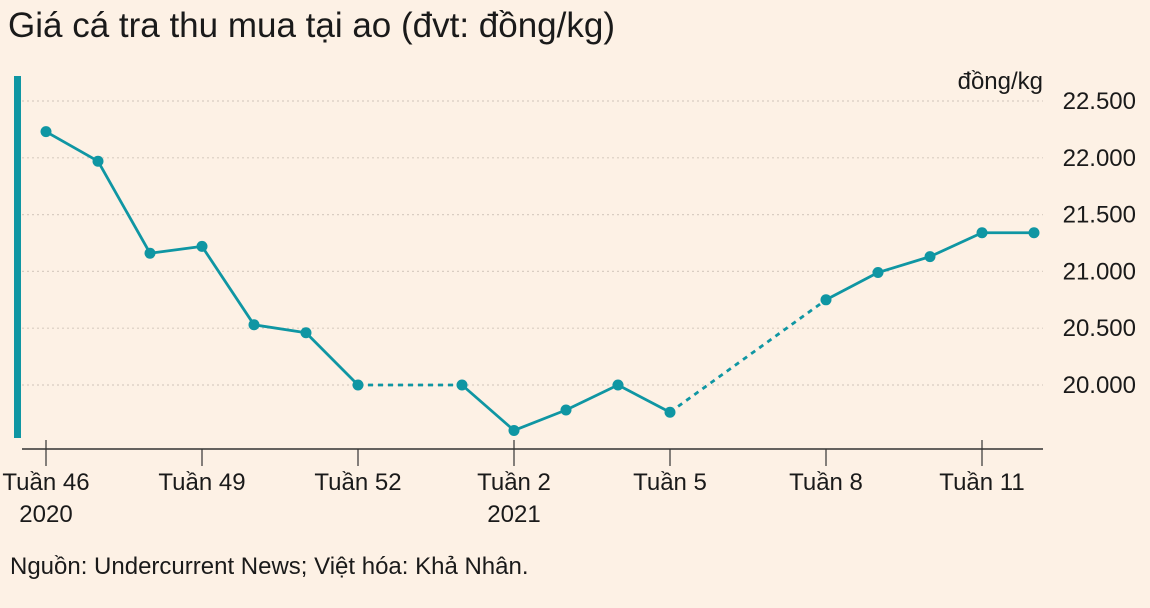 This screenshot has width=1150, height=608. What do you see at coordinates (1000, 81) in the screenshot?
I see `y-axis-unit-label: đồng/kg` at bounding box center [1000, 81].